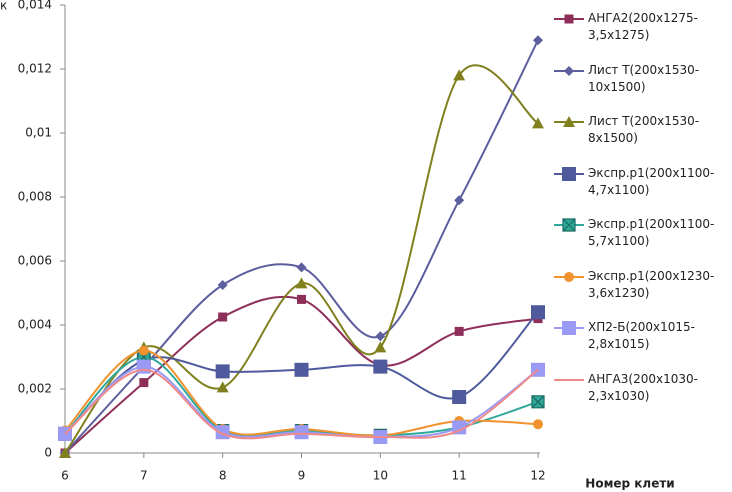 The width and height of the screenshot is (732, 492). I want to click on x-tick-label: 8, so click(223, 476).